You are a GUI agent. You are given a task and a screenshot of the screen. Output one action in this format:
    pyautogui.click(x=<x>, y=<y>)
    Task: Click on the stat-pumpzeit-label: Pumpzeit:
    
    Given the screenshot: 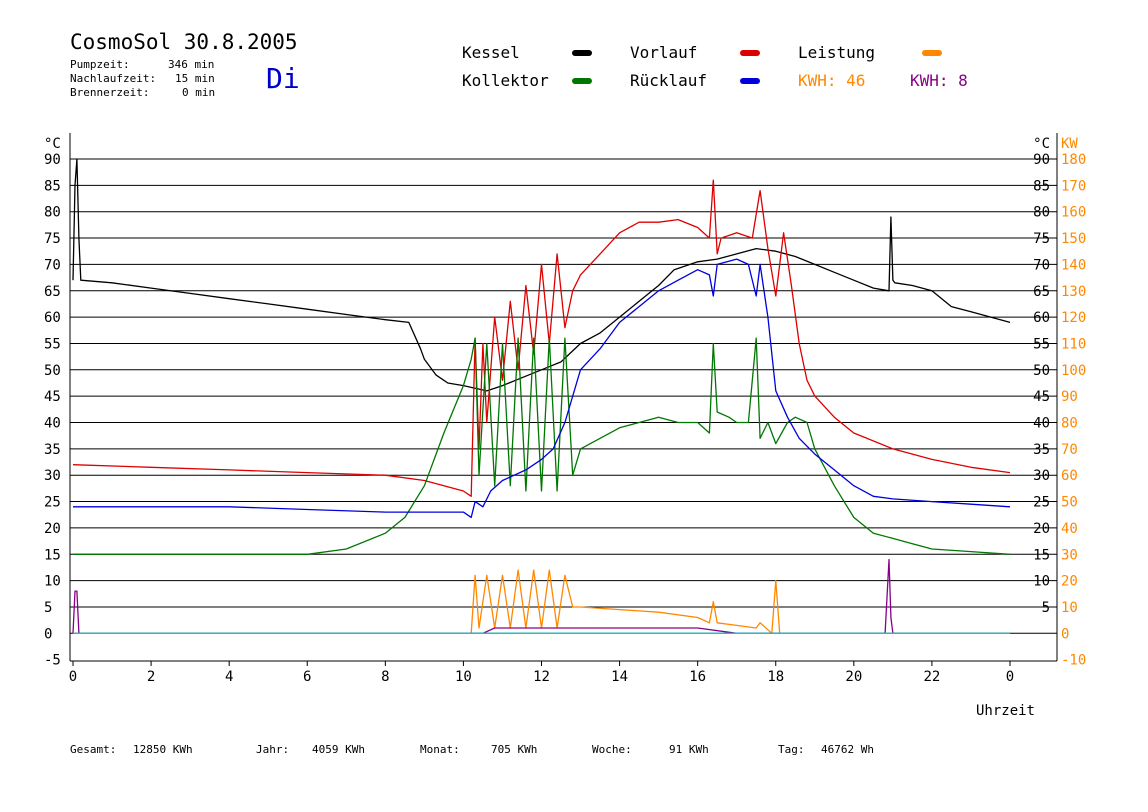 What is the action you would take?
    pyautogui.click(x=100, y=64)
    